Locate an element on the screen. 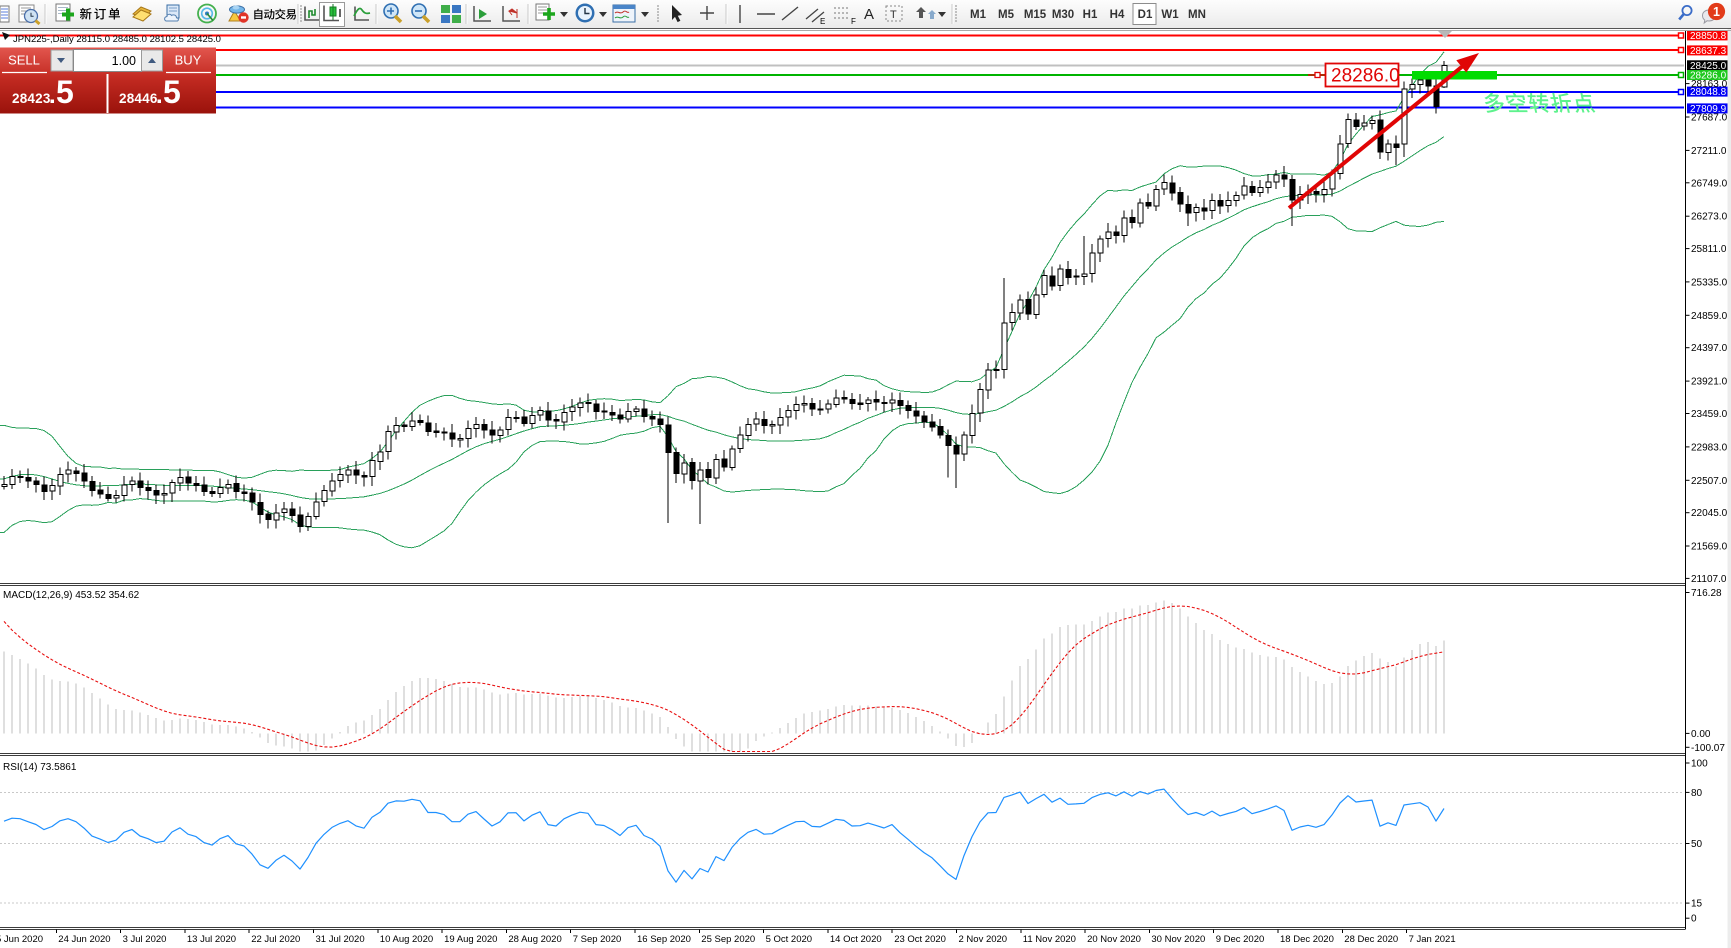  svg-text: 7 Sep 2020 is located at coordinates (597, 939).